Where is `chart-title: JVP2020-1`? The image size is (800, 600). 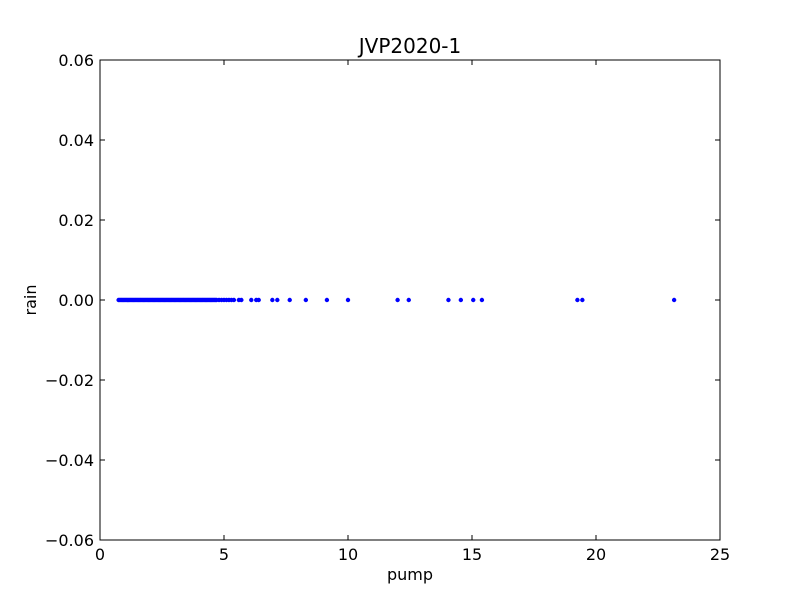 chart-title: JVP2020-1 is located at coordinates (409, 46).